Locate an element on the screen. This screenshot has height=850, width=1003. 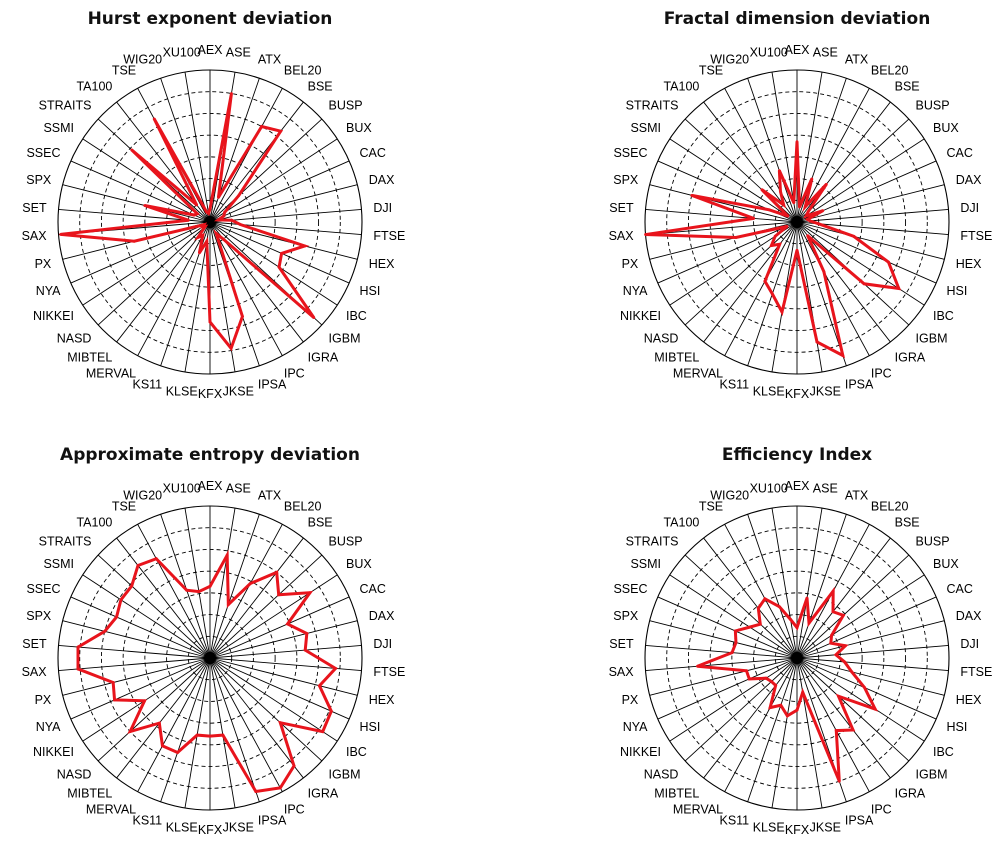
axis-label: IBC is located at coordinates (943, 752).